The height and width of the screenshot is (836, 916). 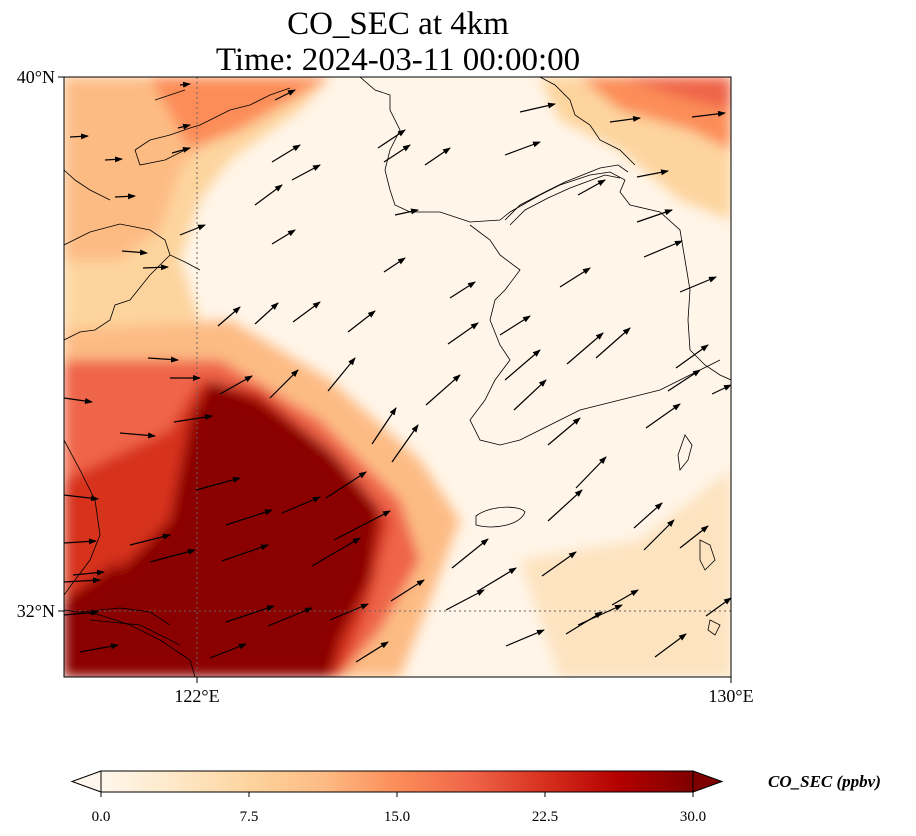 I want to click on colorbar-tick: 0.0, so click(x=101, y=817).